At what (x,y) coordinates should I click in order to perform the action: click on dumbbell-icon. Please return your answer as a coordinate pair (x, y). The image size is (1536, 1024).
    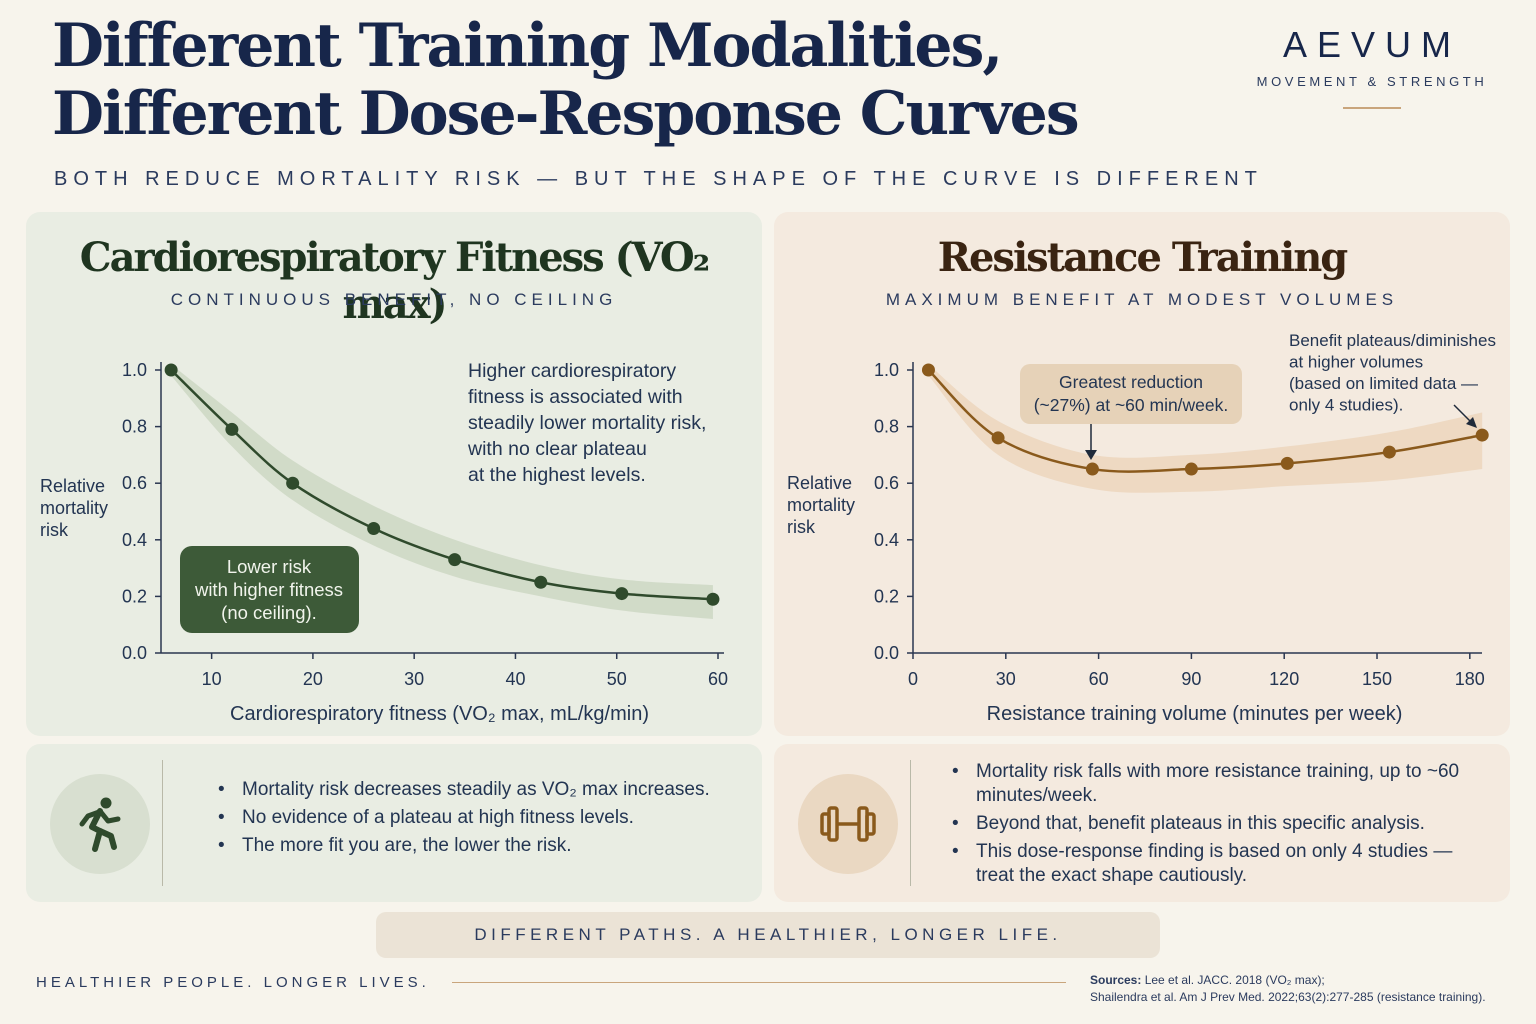
    Looking at the image, I should click on (848, 824).